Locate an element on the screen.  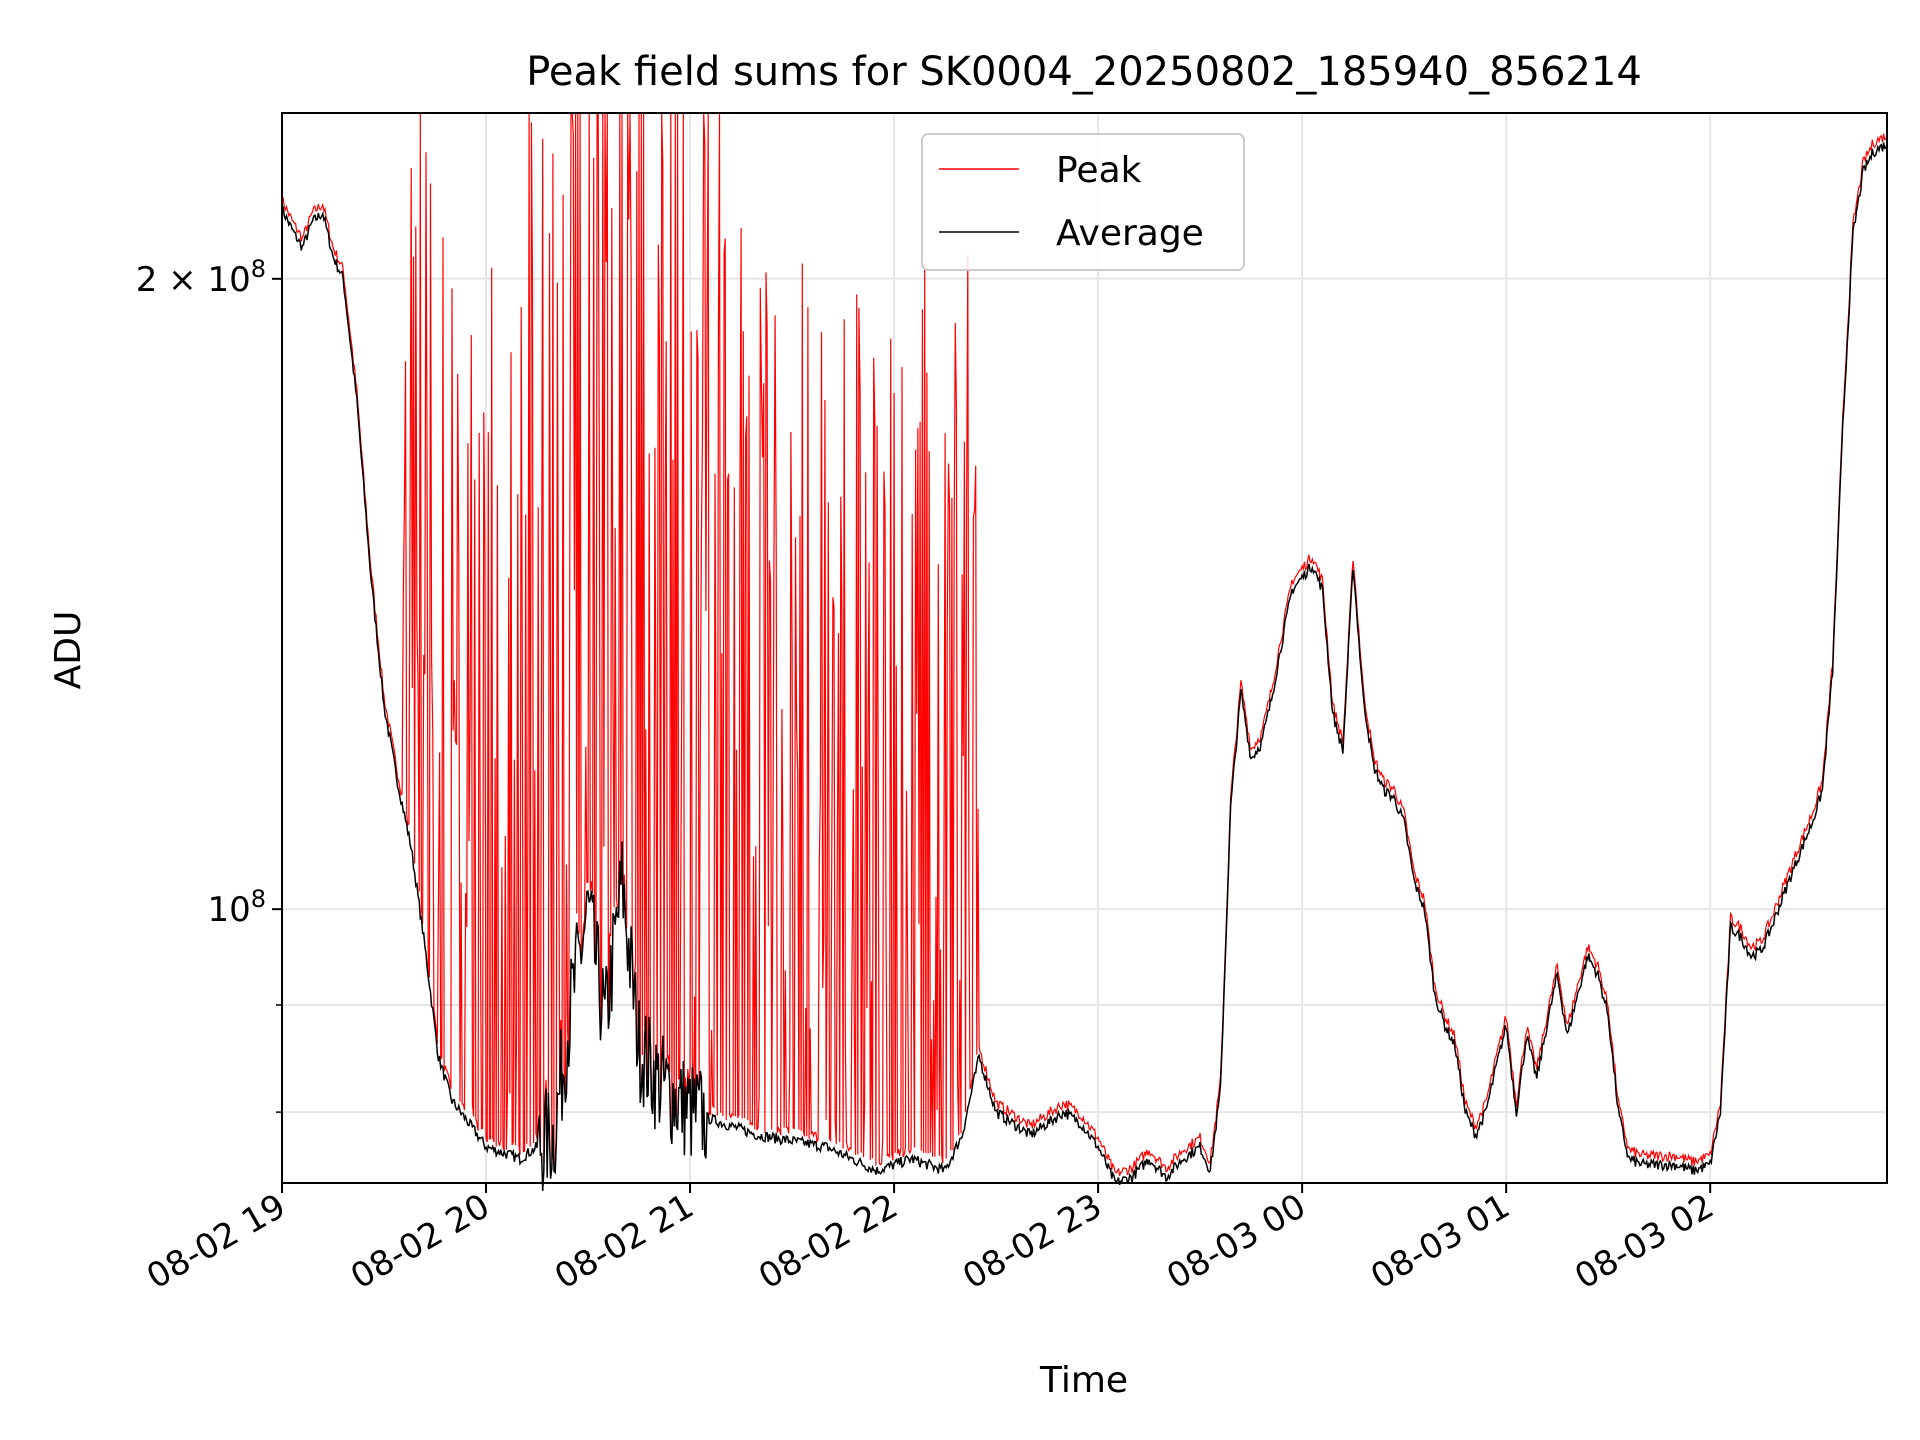
y-axis-label: ADU is located at coordinates (68, 650).